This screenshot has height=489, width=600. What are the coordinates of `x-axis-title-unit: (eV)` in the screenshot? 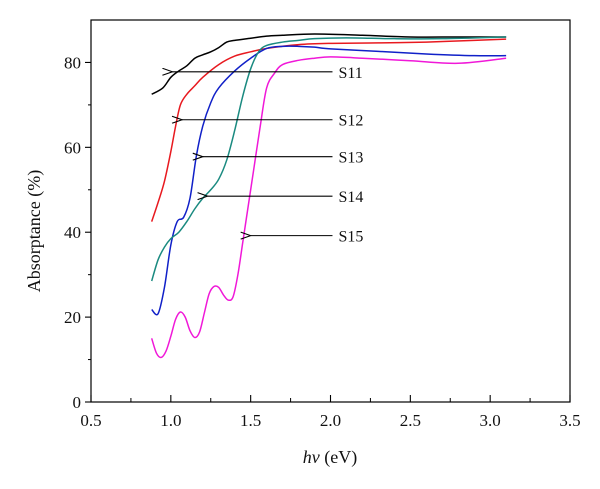 It's located at (338, 457).